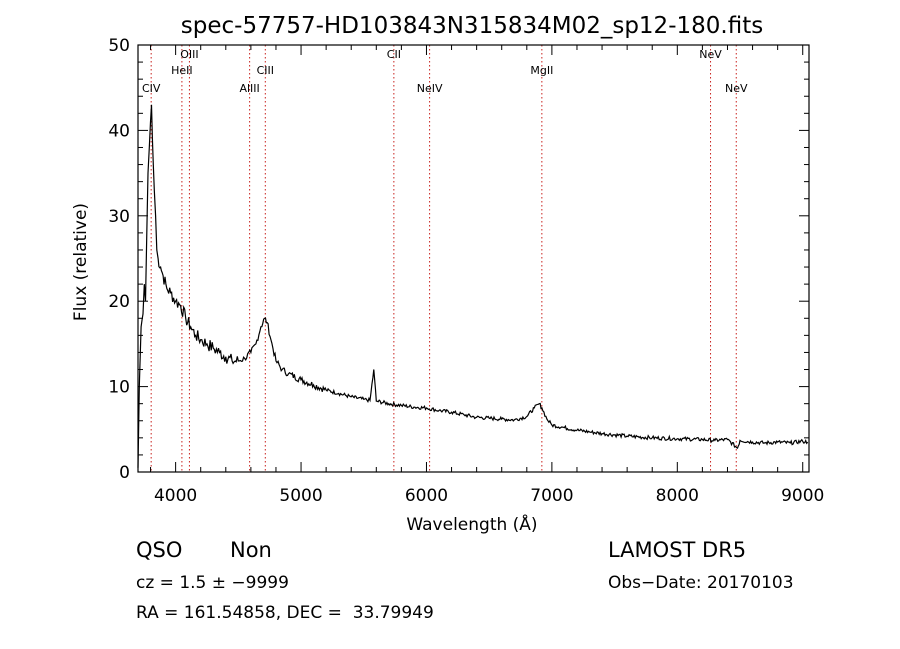  What do you see at coordinates (119, 46) in the screenshot?
I see `y-tick-label: 50` at bounding box center [119, 46].